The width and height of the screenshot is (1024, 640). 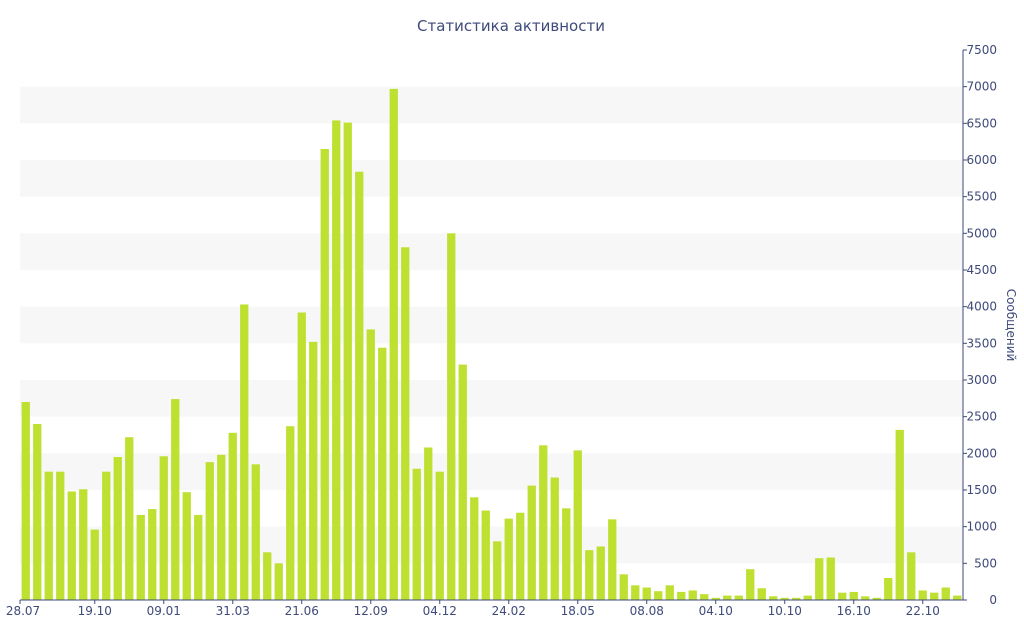 I want to click on x-tick-label: 16.10, so click(x=854, y=611).